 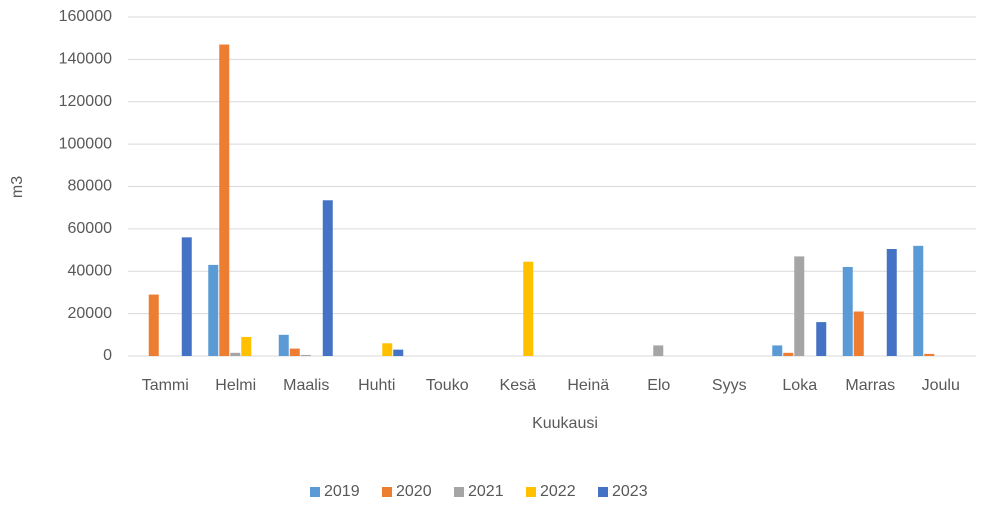 What do you see at coordinates (90, 313) in the screenshot?
I see `y-tick-label: 20000` at bounding box center [90, 313].